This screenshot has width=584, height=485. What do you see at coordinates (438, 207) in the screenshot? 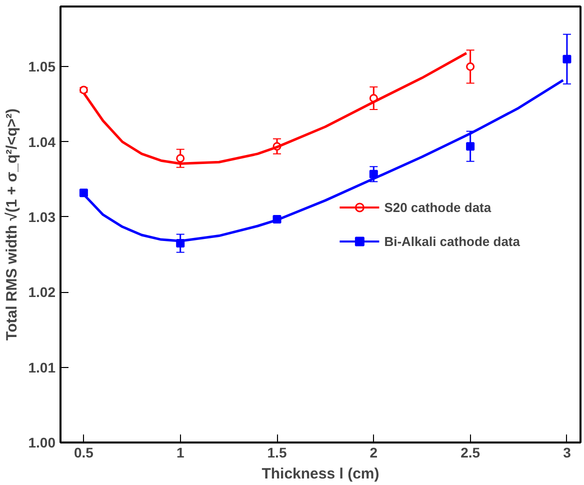
I see `legend-label: S20 cathode data` at bounding box center [438, 207].